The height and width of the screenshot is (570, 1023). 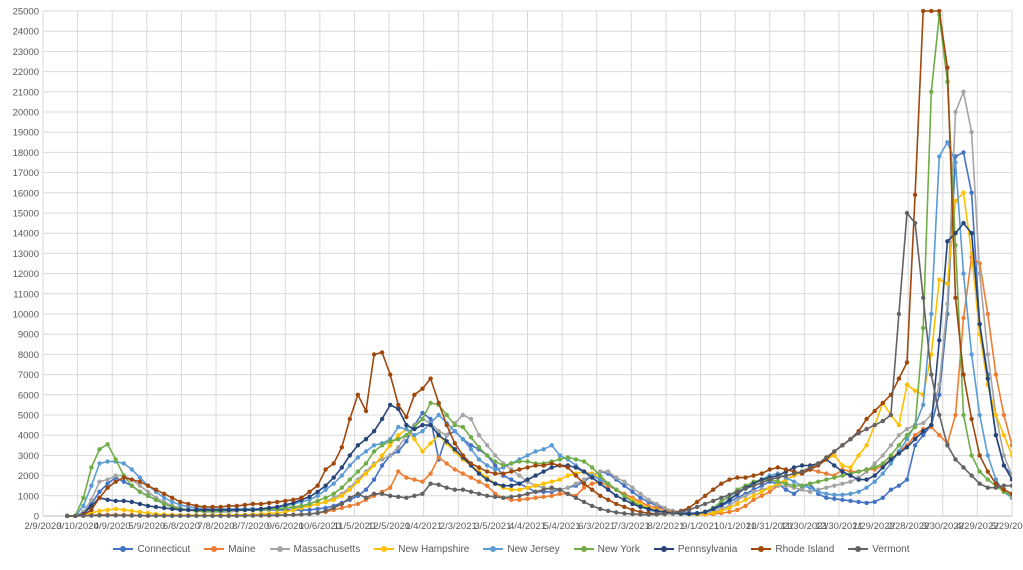 I want to click on x-tick-label: 3/10/2020, so click(x=77, y=526).